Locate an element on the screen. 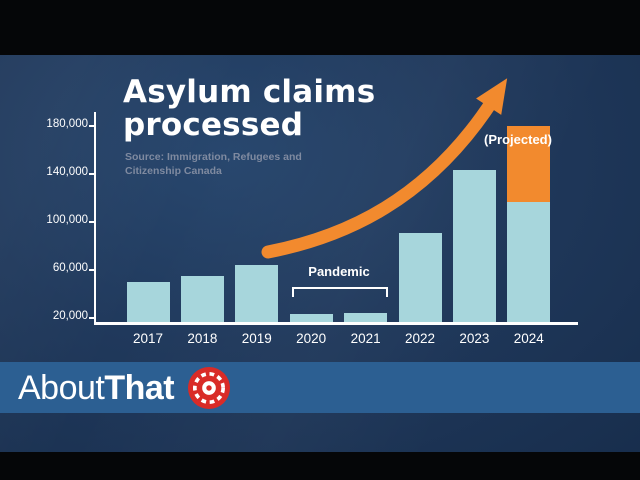 This screenshot has width=640, height=480. x-tick-label: 2024 is located at coordinates (528, 338).